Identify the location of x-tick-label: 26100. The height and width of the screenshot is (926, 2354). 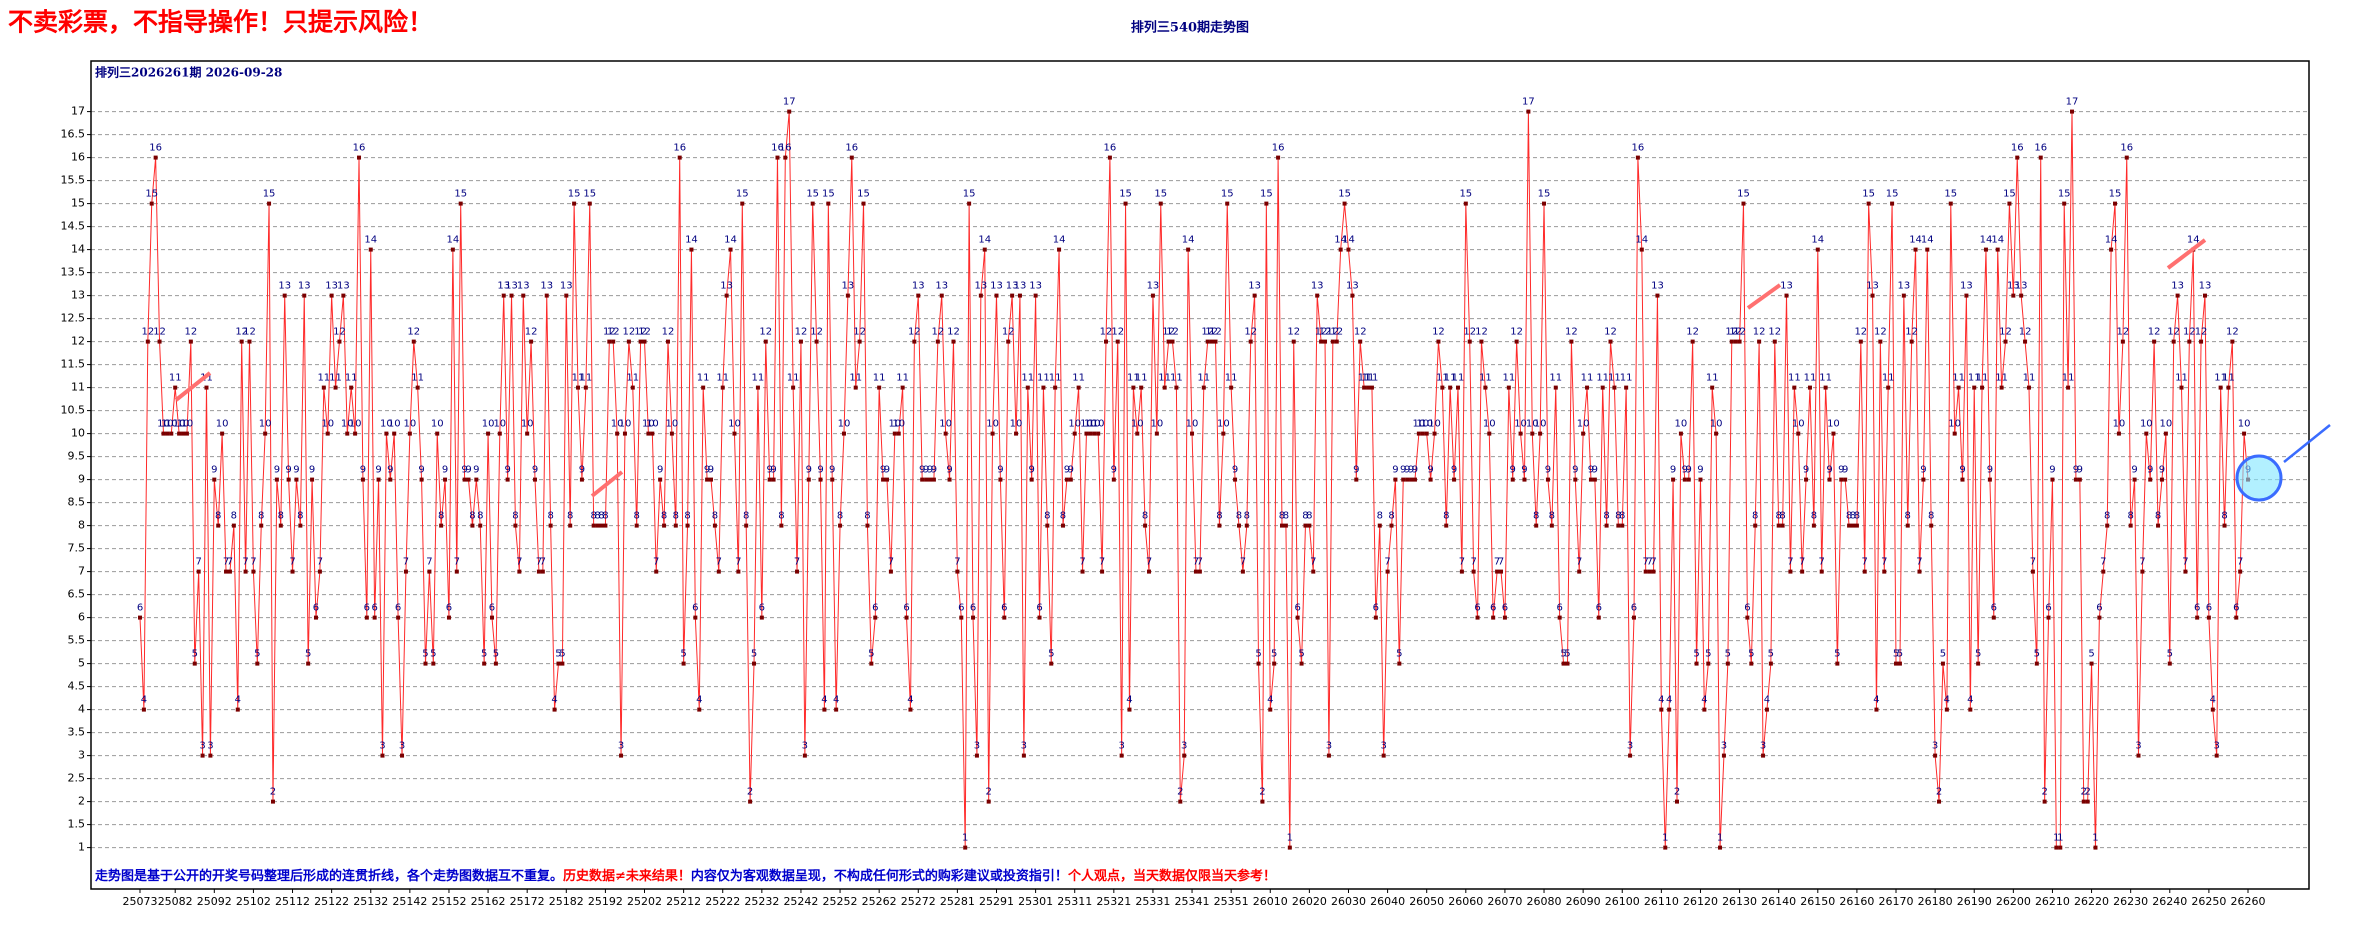
(1622, 901).